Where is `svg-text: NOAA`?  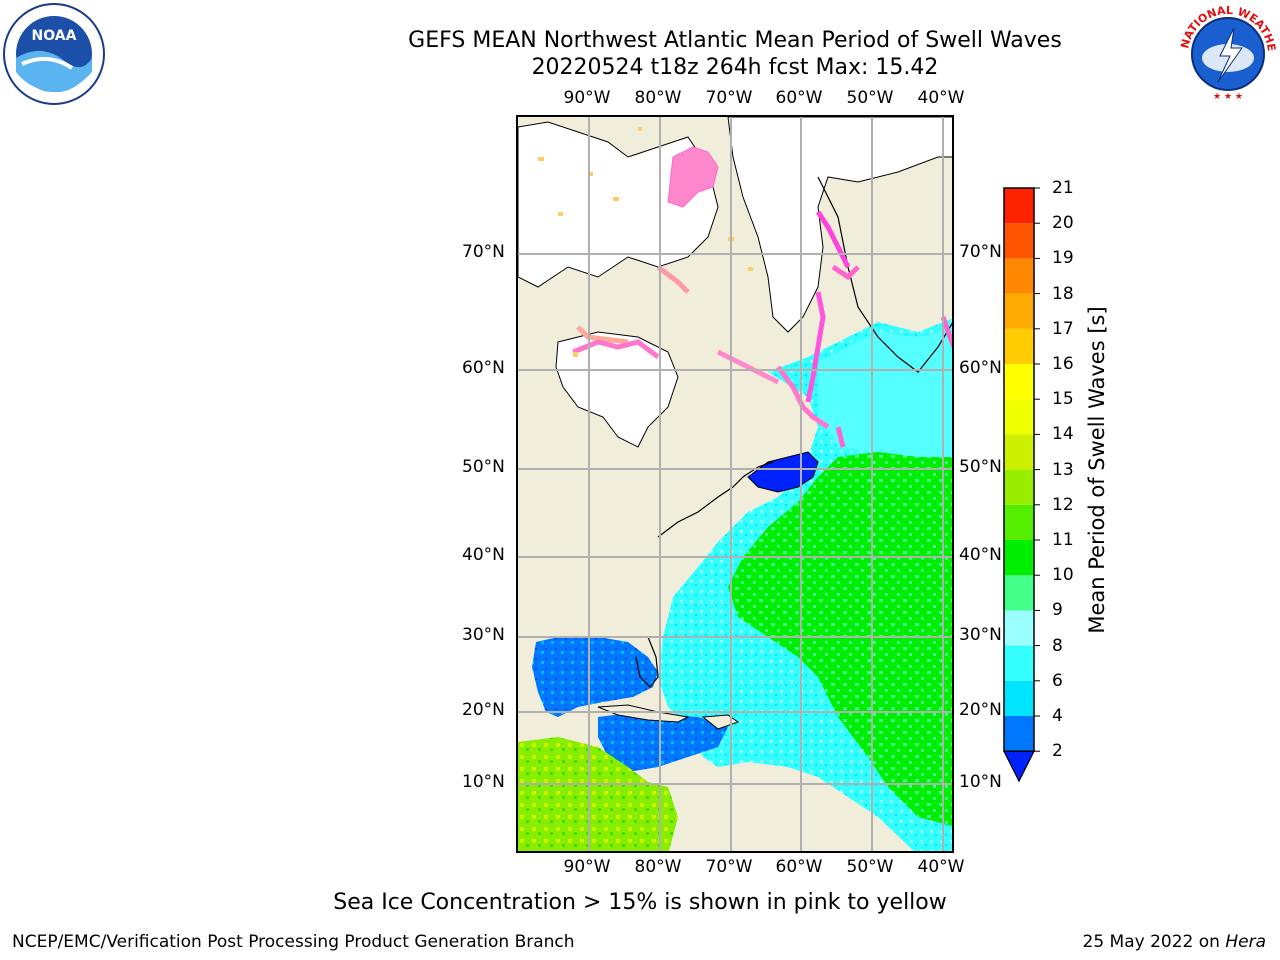 svg-text: NOAA is located at coordinates (54, 36).